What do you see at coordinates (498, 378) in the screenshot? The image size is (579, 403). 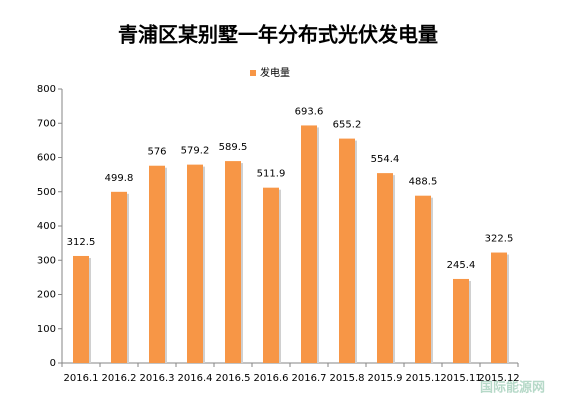 I see `x-tick-label: 2015.12` at bounding box center [498, 378].